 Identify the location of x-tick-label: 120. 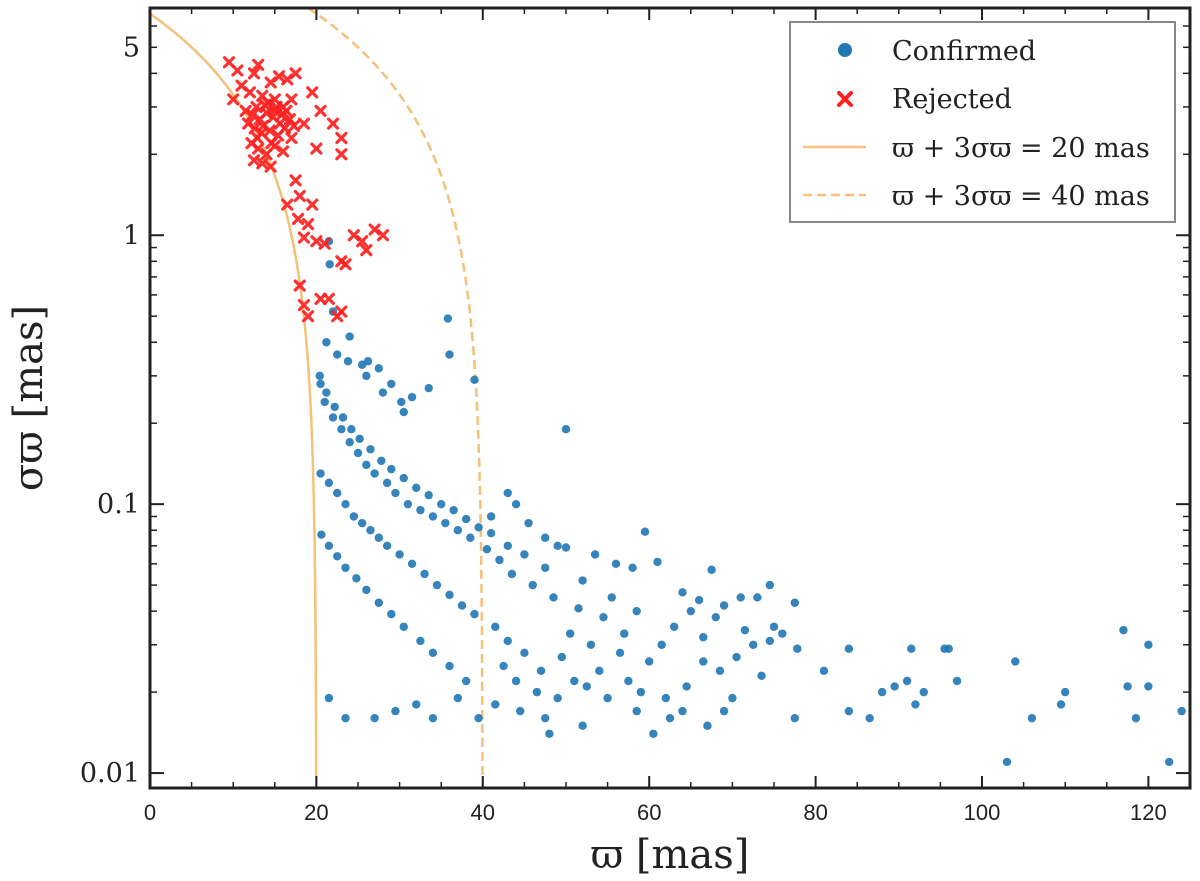
(1148, 812).